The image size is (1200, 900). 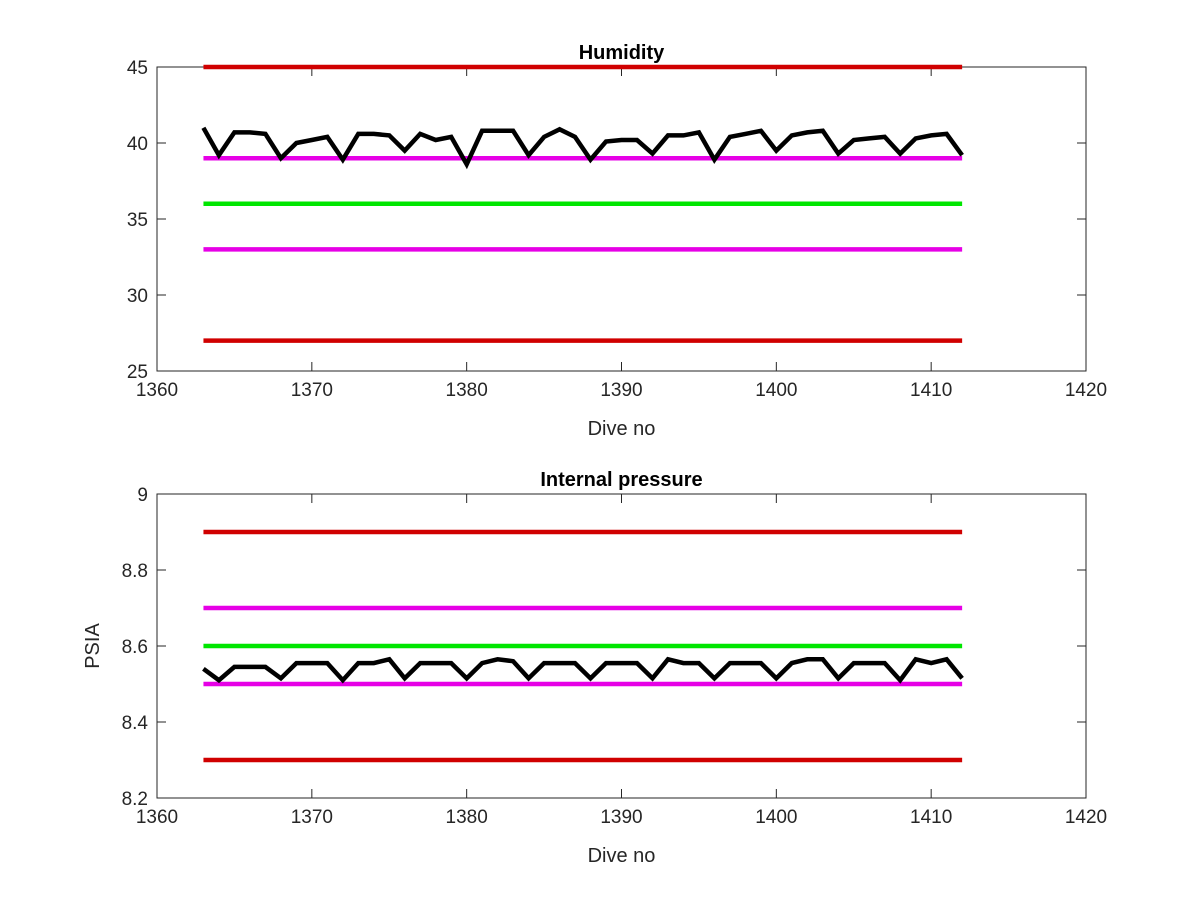 I want to click on chart-title: Humidity, so click(x=622, y=53).